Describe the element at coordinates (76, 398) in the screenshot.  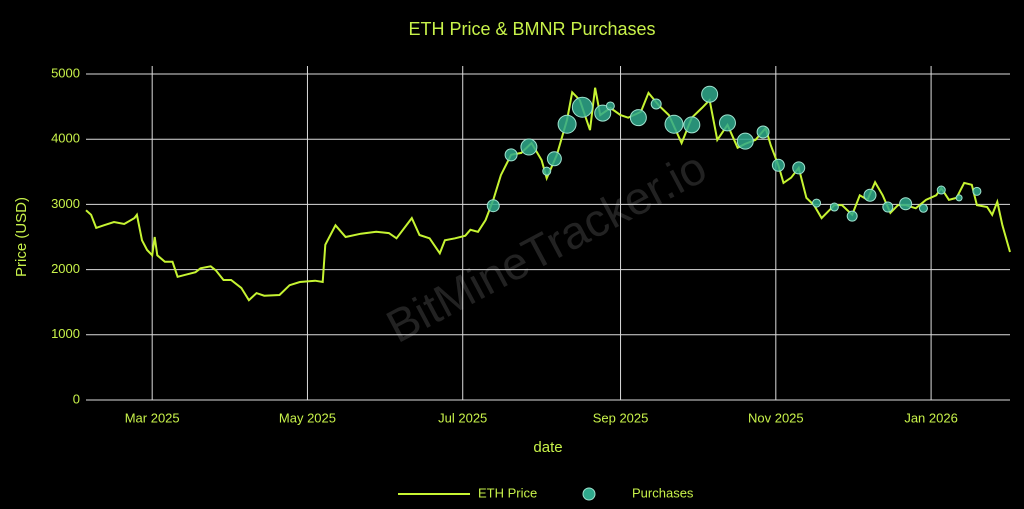
I see `y-tick-label: 0` at that location.